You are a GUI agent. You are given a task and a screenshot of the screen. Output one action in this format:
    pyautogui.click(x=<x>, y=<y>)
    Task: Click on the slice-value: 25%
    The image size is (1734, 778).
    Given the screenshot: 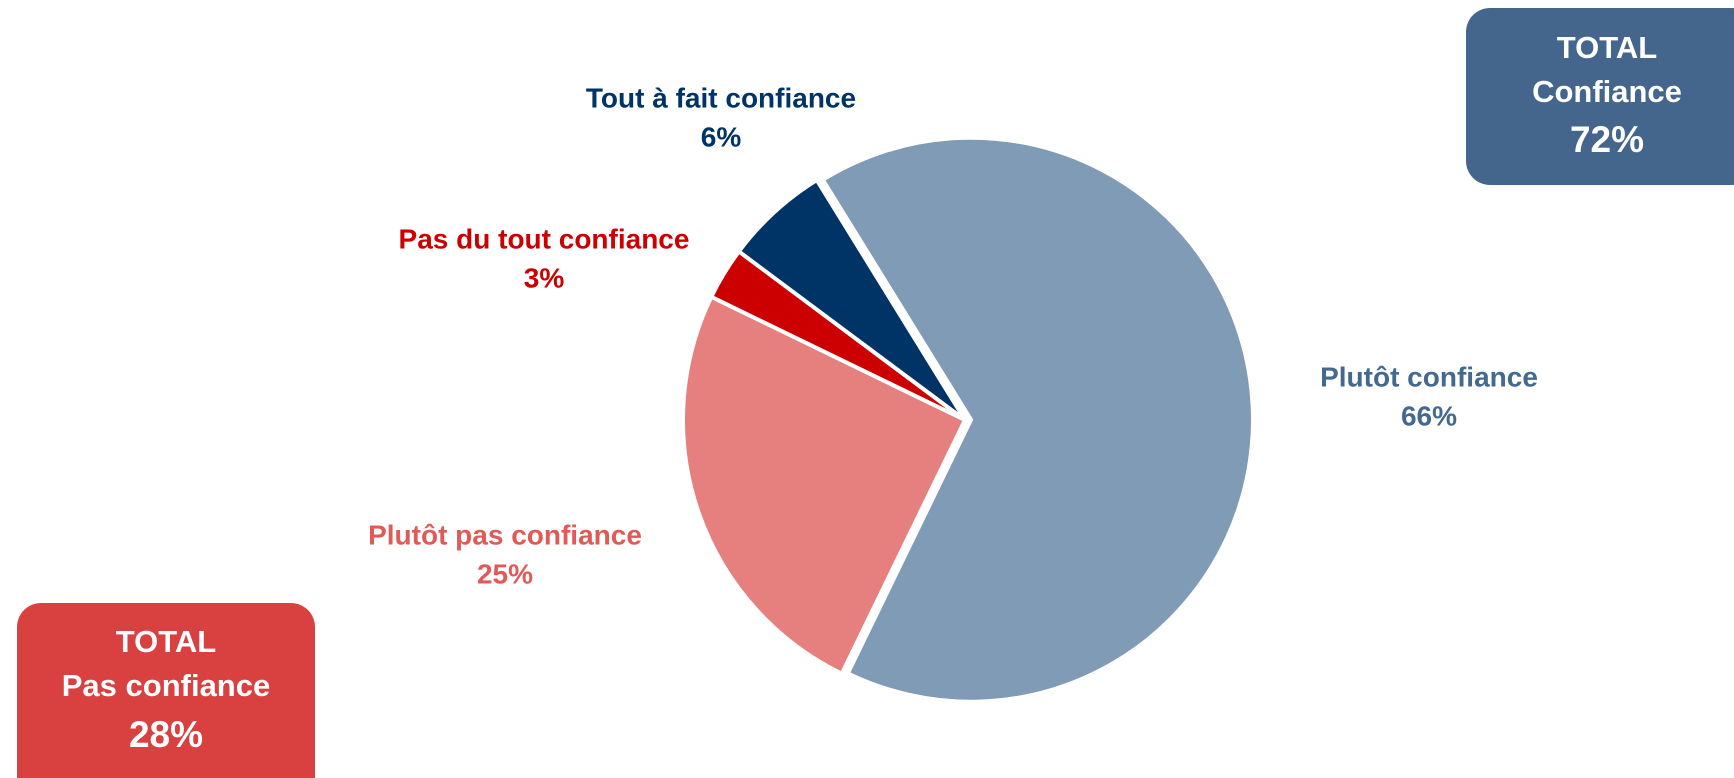 What is the action you would take?
    pyautogui.click(x=505, y=573)
    